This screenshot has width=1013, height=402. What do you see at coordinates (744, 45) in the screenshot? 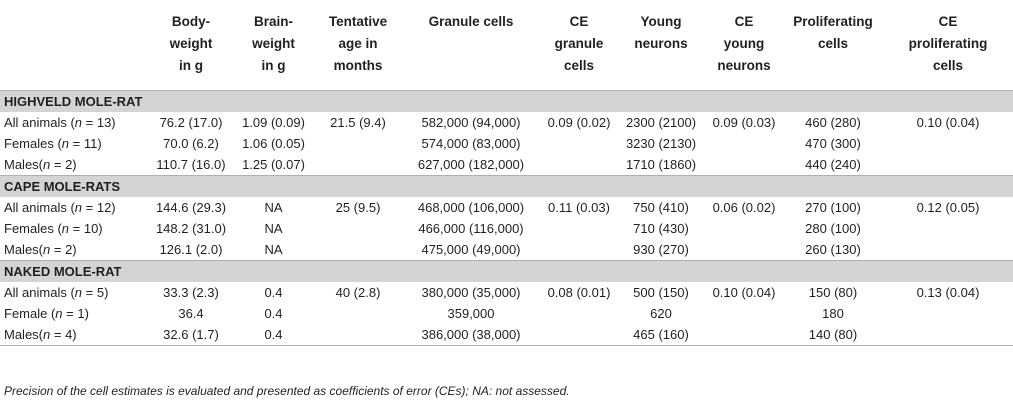
I see `column-header-7: CE young neurons` at bounding box center [744, 45].